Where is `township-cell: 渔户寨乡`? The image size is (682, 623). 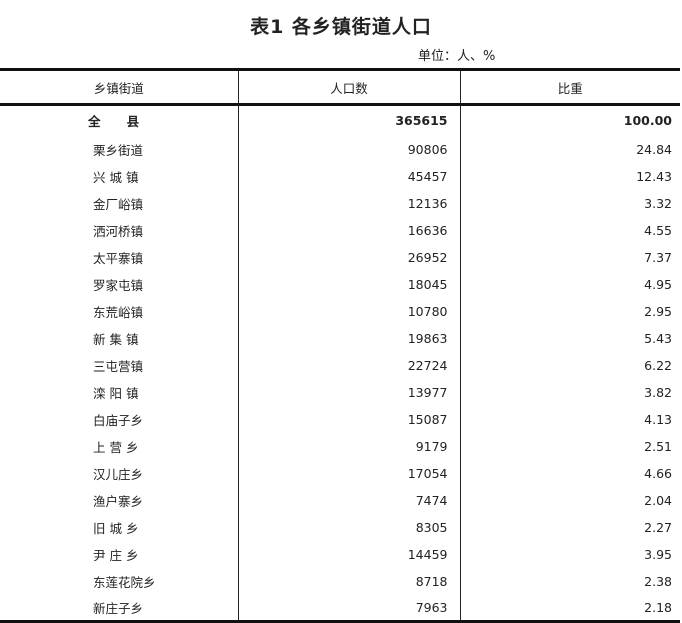 township-cell: 渔户寨乡 is located at coordinates (118, 501).